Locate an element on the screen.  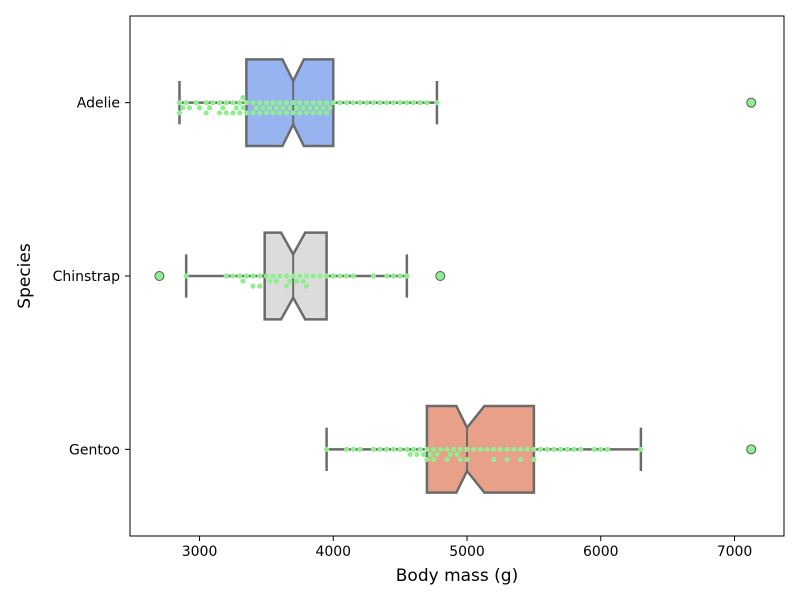
box-adelie is located at coordinates (290, 103).